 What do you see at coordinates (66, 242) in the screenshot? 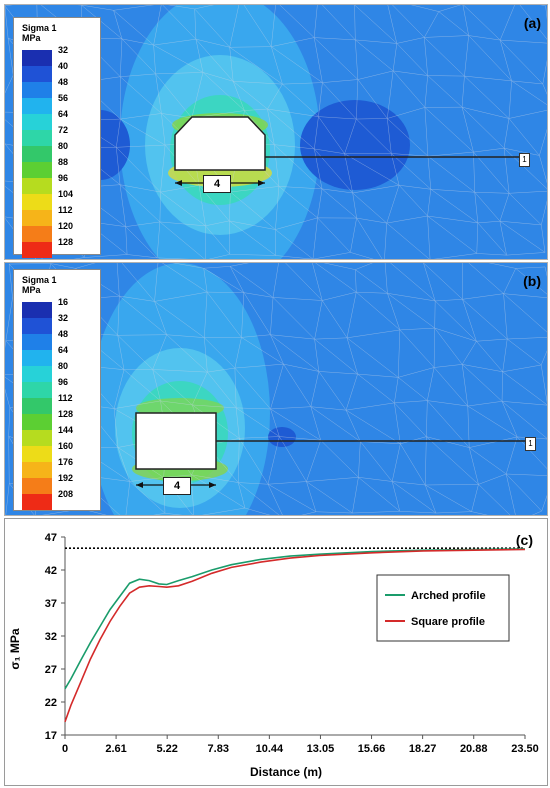
I see `legend-tick-label: 128` at bounding box center [66, 242].